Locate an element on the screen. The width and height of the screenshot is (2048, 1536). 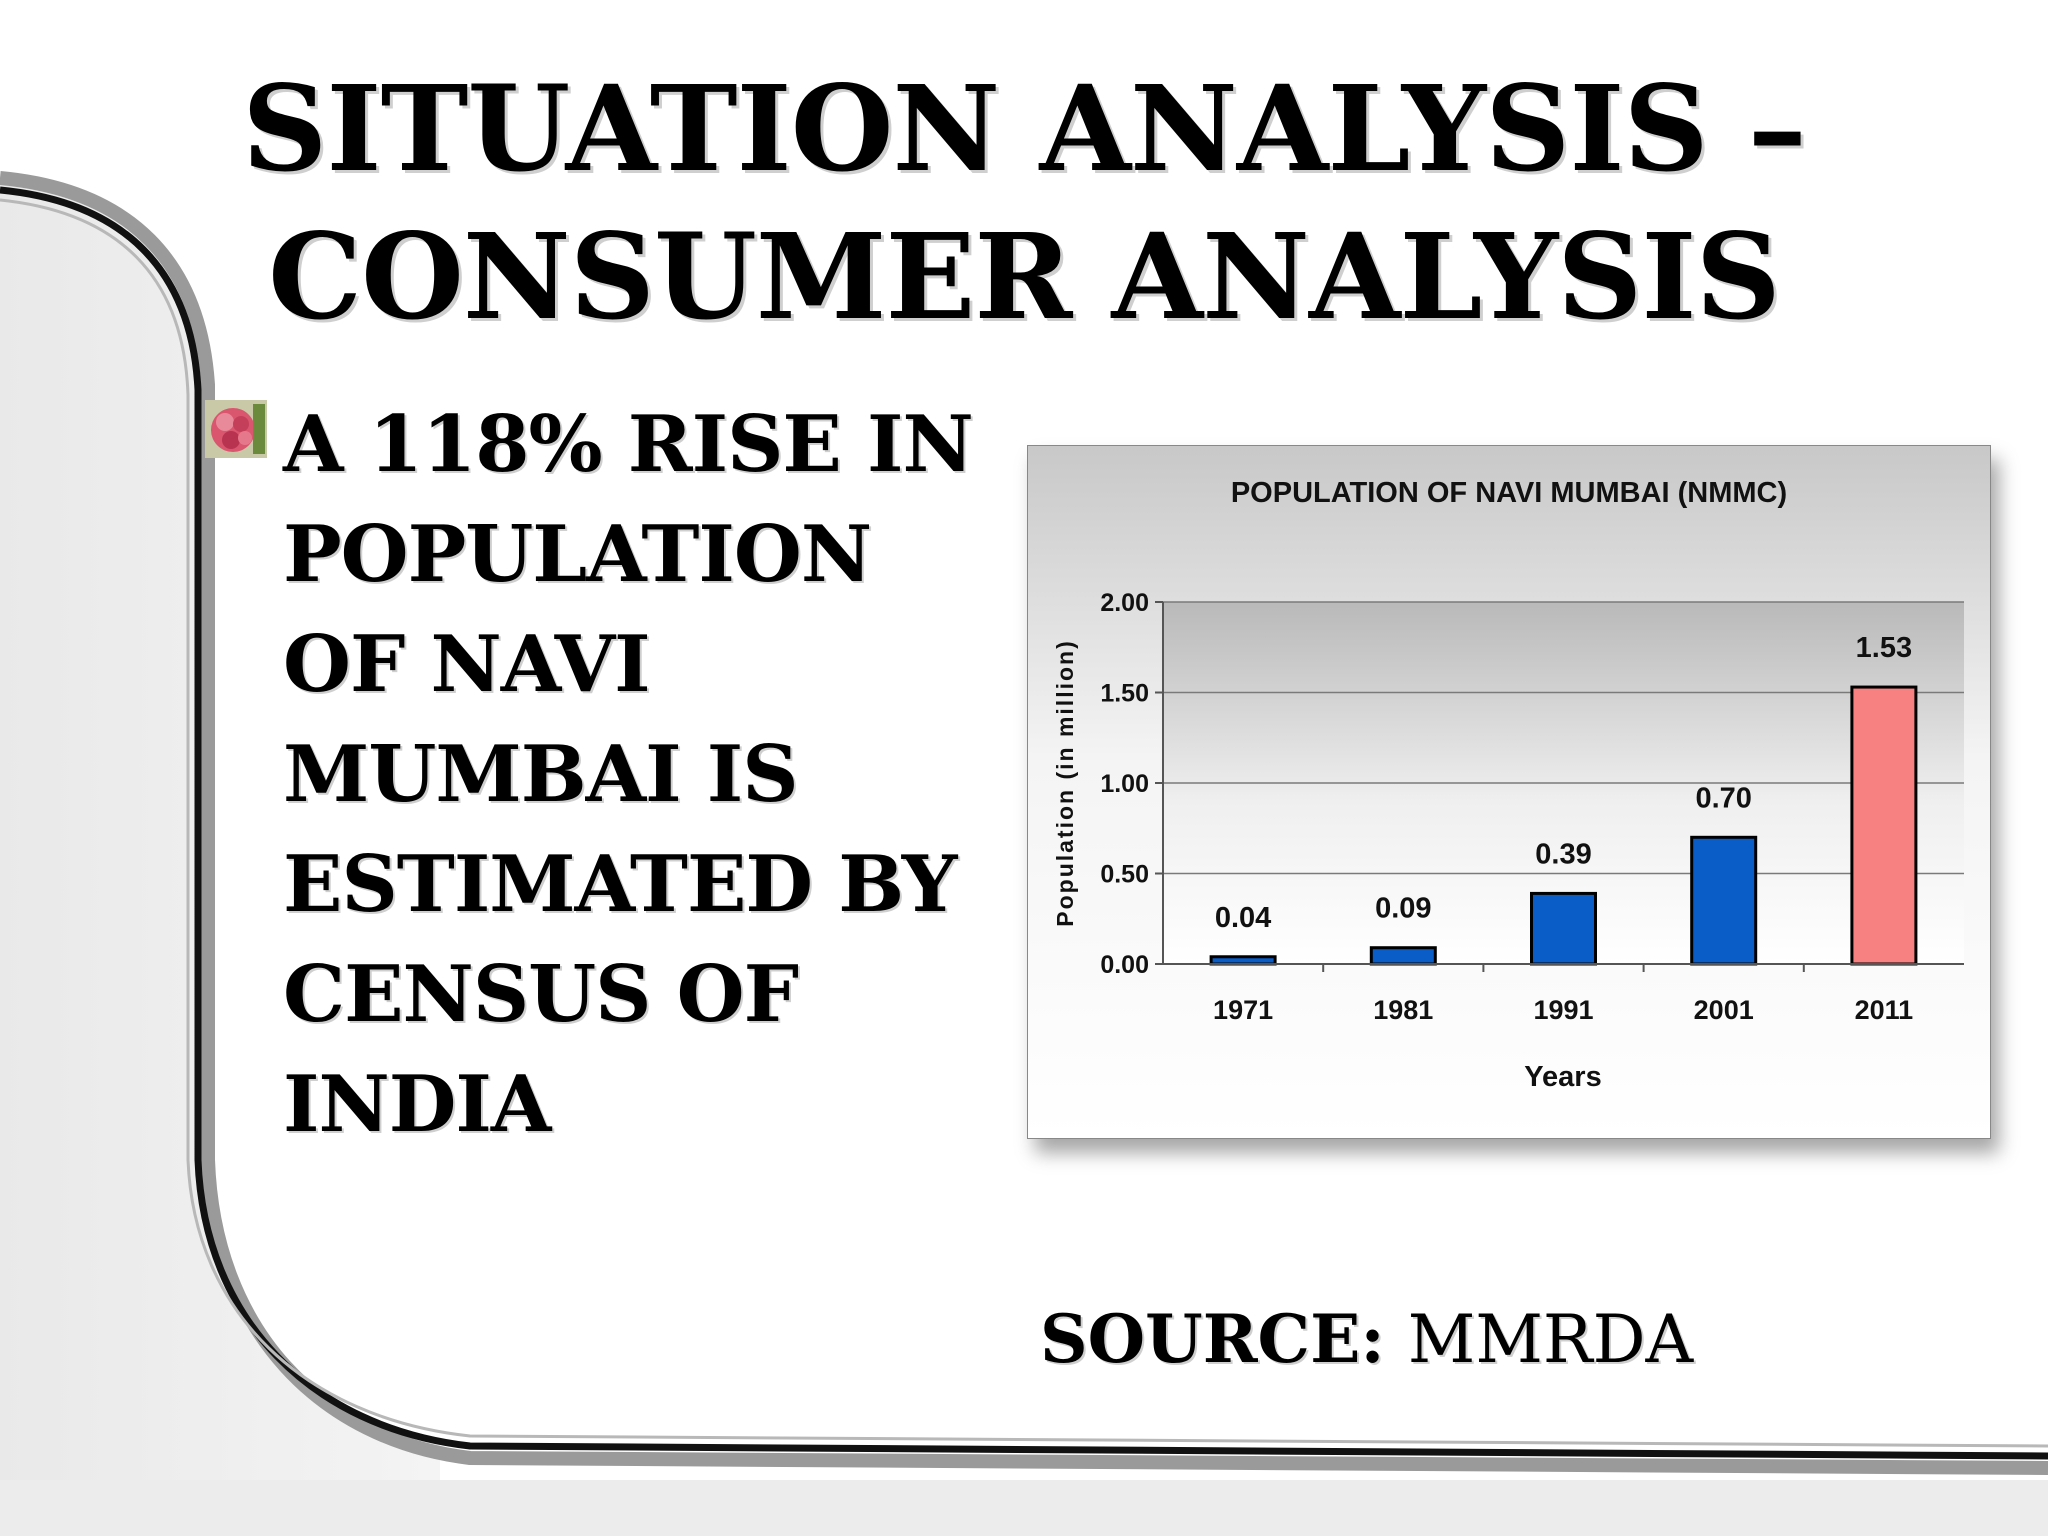
bar-data-labels: 0.04 0.09 0.39 0.70 1.53 is located at coordinates (1563, 783).